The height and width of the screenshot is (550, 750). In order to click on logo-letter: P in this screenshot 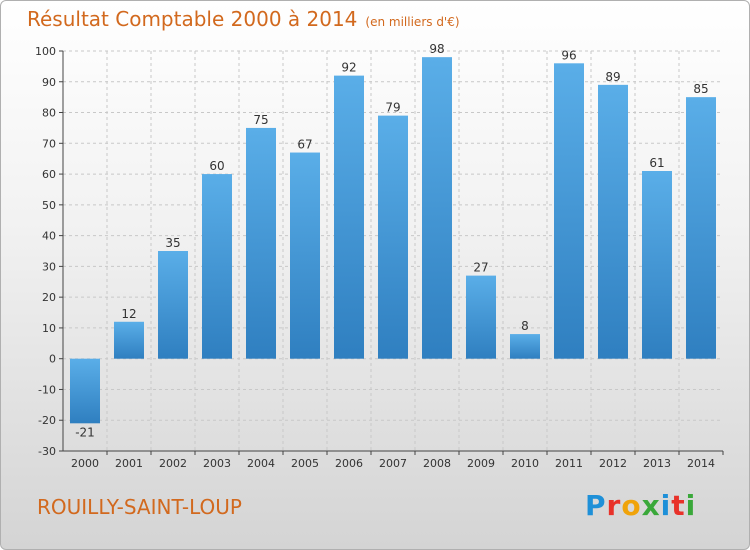, I will do `click(596, 505)`.